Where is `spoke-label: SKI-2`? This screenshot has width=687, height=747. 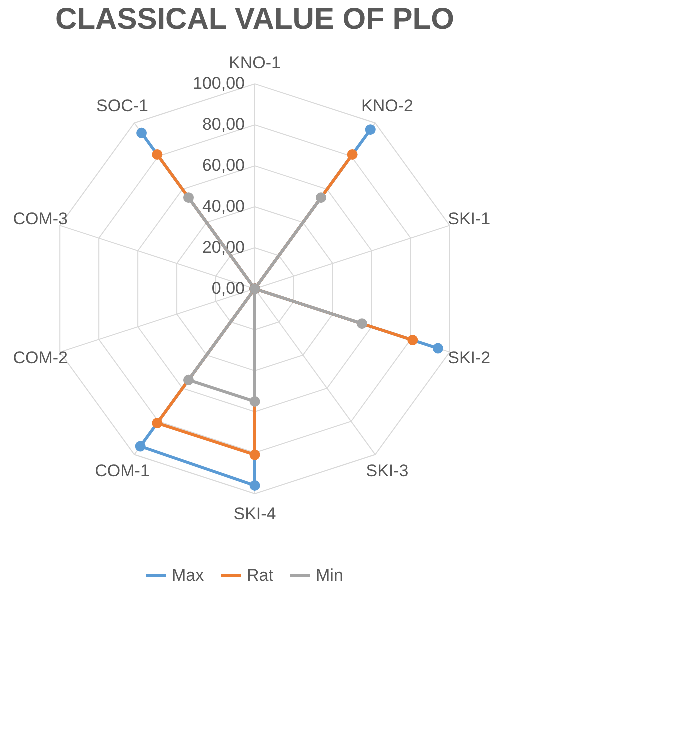
spoke-label: SKI-2 is located at coordinates (469, 358).